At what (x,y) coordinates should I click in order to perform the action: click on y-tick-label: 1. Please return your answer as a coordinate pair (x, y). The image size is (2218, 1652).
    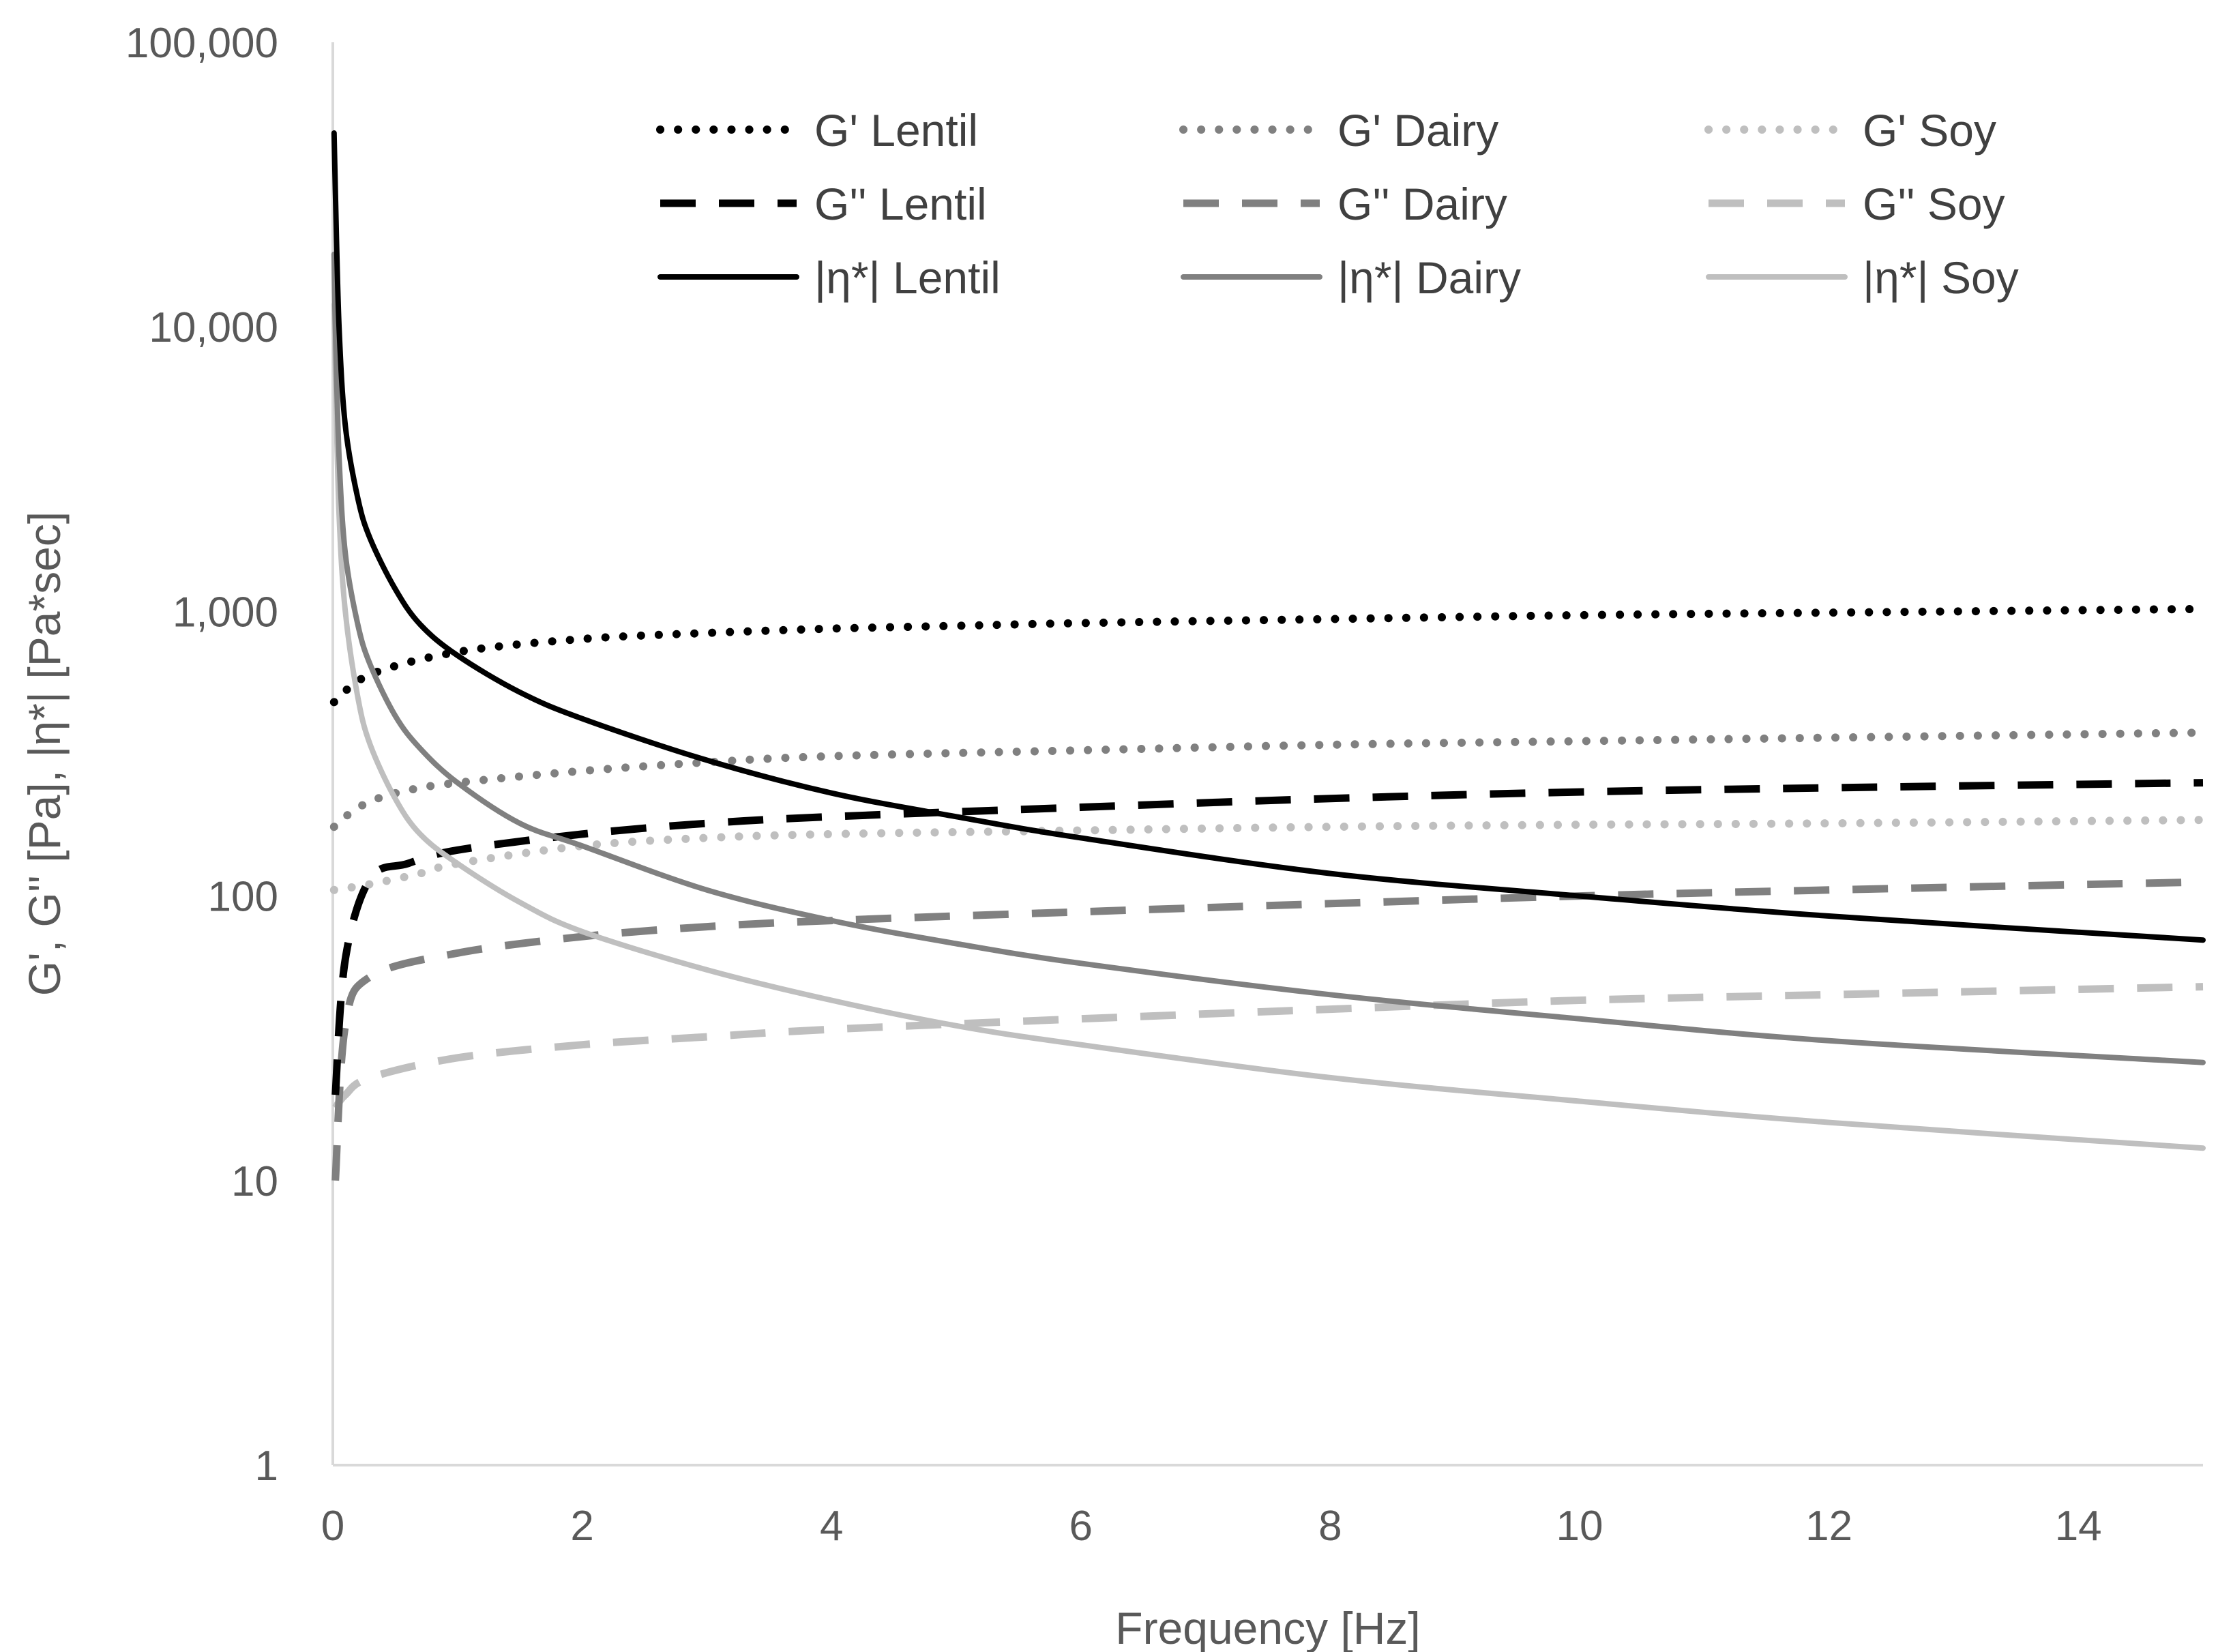
    Looking at the image, I should click on (266, 1466).